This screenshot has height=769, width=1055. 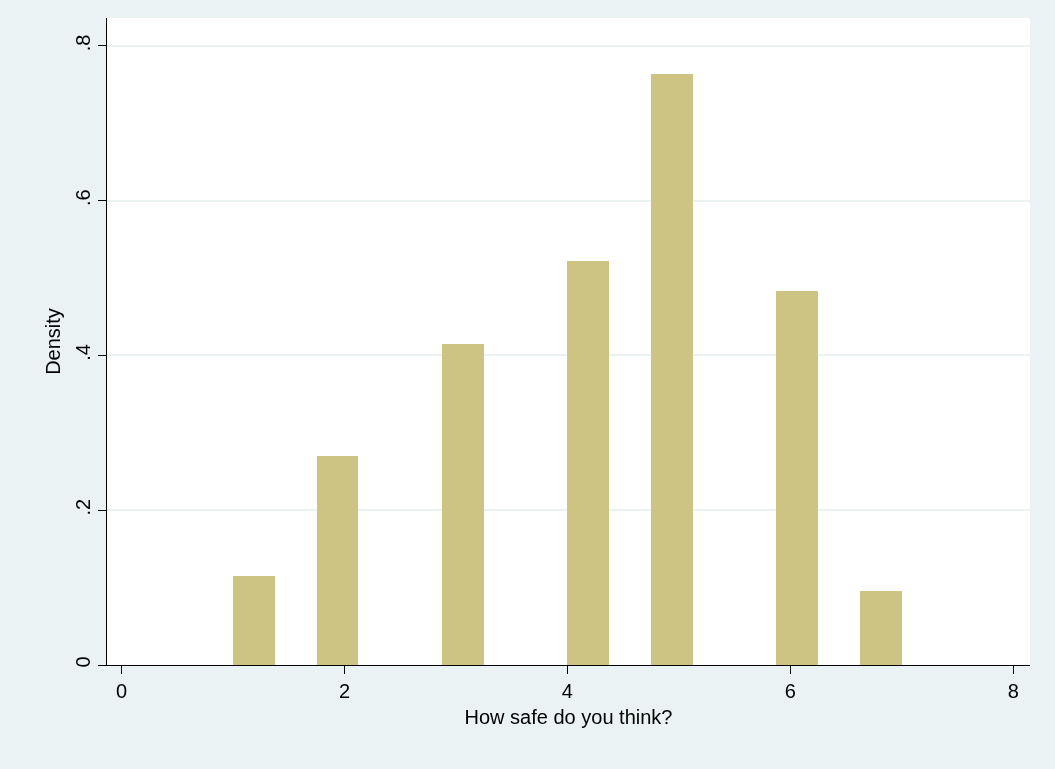 I want to click on x-tick-label: 2, so click(x=344, y=691).